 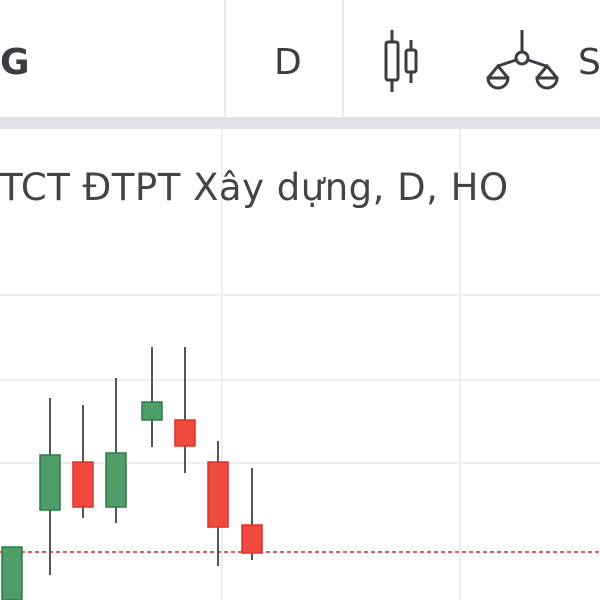 What do you see at coordinates (254, 187) in the screenshot?
I see `chart-legend-title: TCT ĐTPT Xây dựng, D, HO` at bounding box center [254, 187].